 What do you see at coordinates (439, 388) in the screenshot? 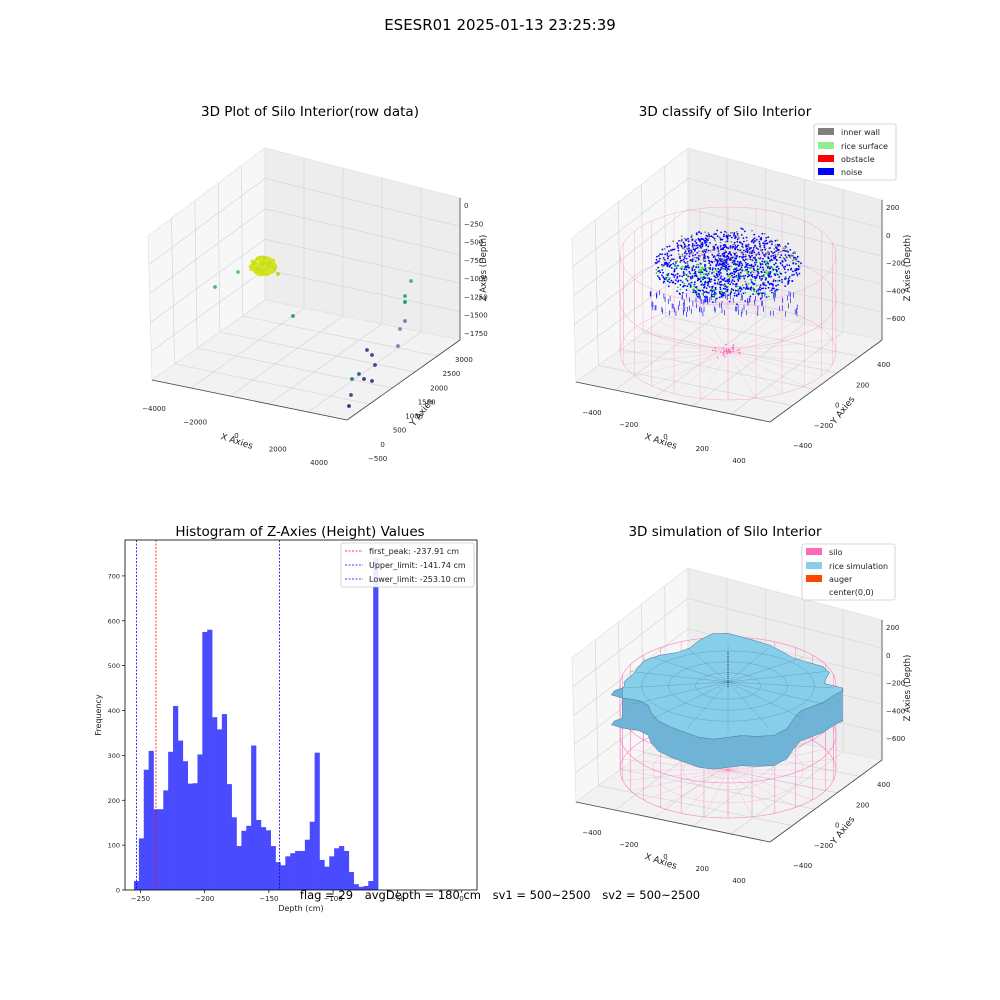
I see `tick-label: 2000` at bounding box center [439, 388].